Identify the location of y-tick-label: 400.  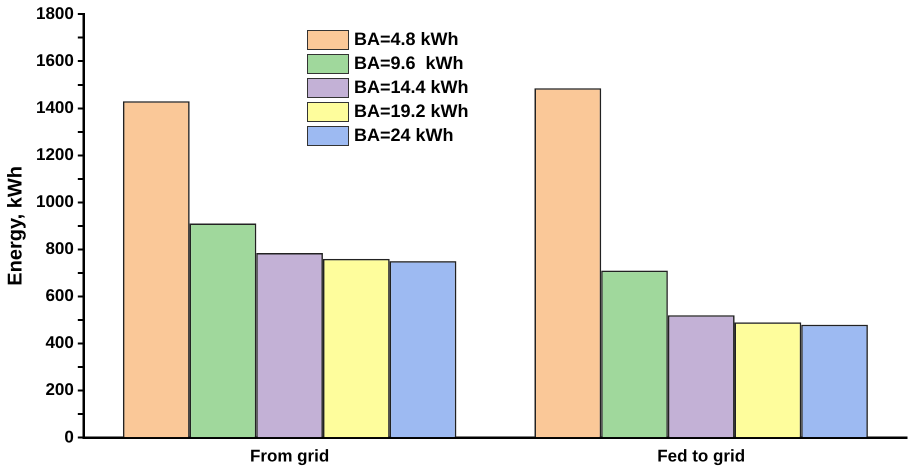
(59, 342).